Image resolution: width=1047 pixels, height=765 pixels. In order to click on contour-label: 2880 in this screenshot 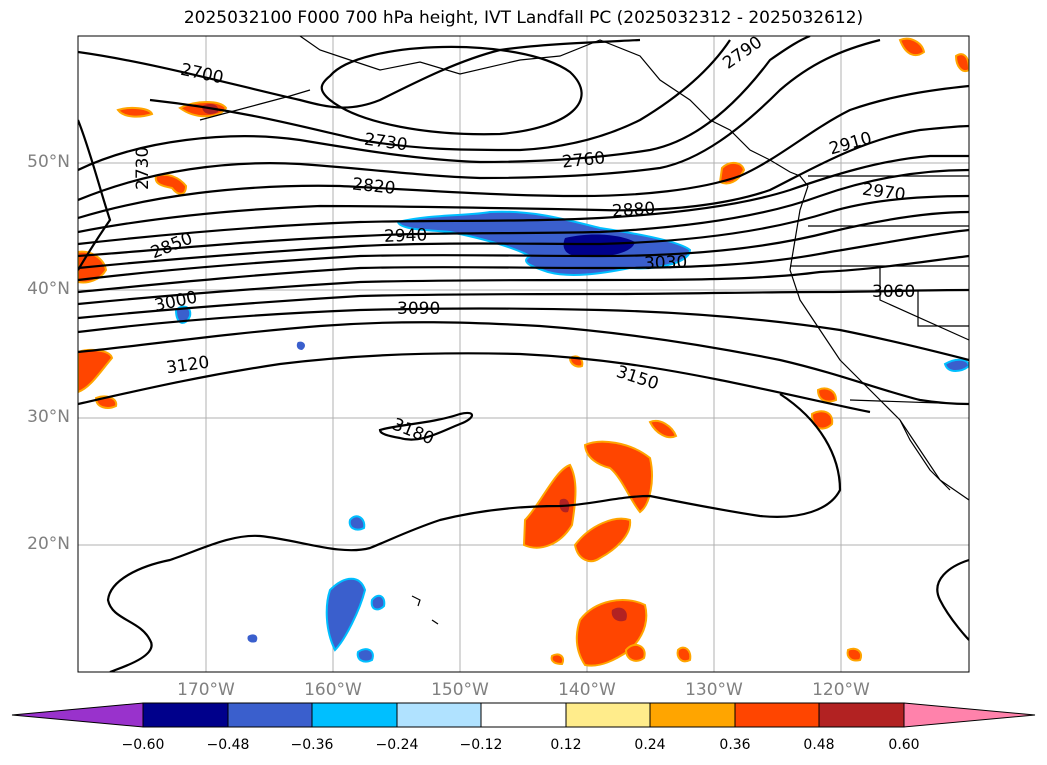, I will do `click(633, 210)`.